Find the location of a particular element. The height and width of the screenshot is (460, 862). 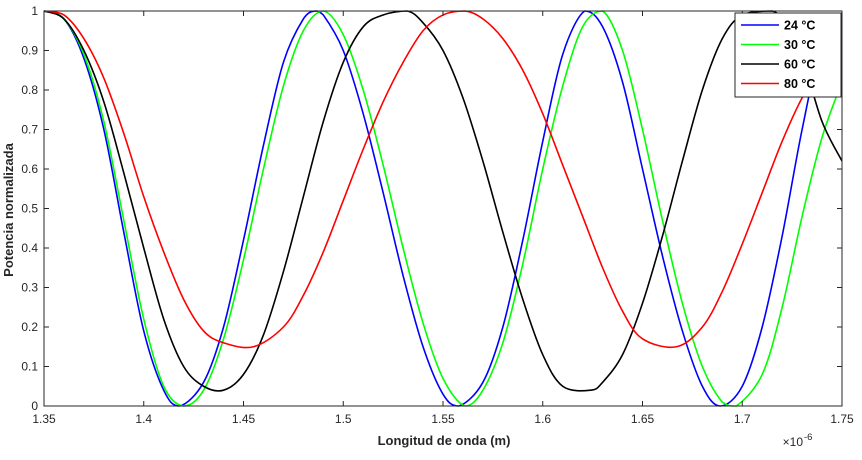

y-tick-label: 0.3 is located at coordinates (29, 288).